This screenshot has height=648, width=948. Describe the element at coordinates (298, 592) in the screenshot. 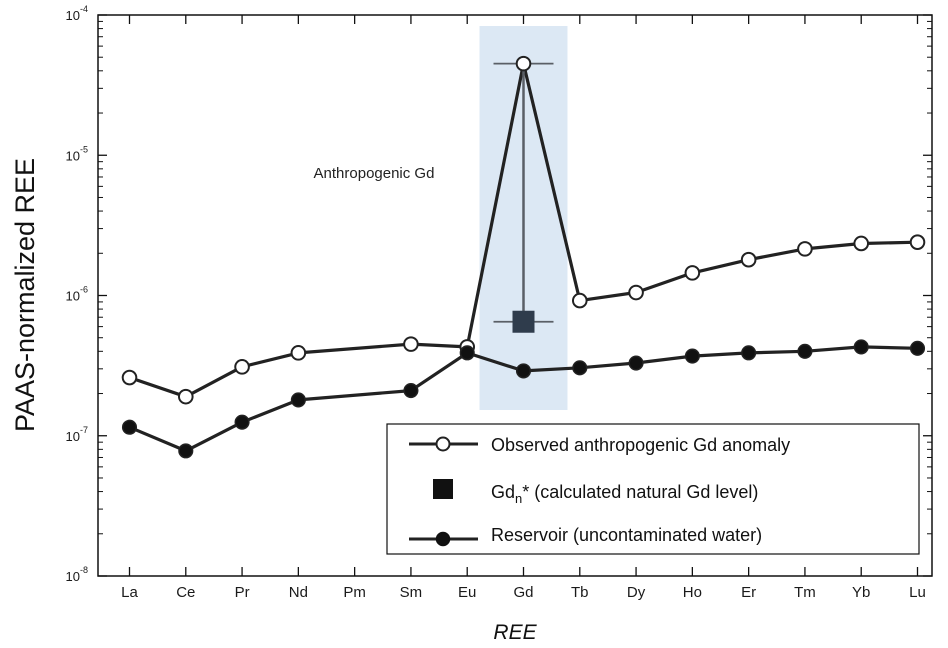

I see `x-tick-label: Nd` at that location.